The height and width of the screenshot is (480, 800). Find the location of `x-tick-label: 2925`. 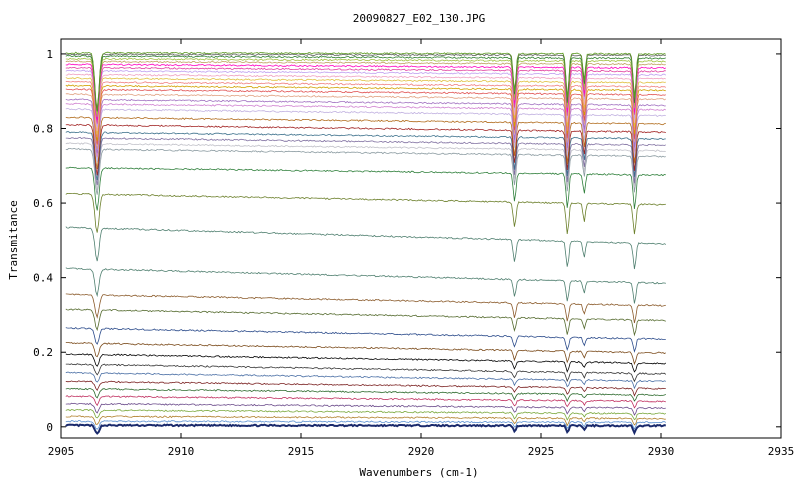

x-tick-label: 2925 is located at coordinates (541, 451).